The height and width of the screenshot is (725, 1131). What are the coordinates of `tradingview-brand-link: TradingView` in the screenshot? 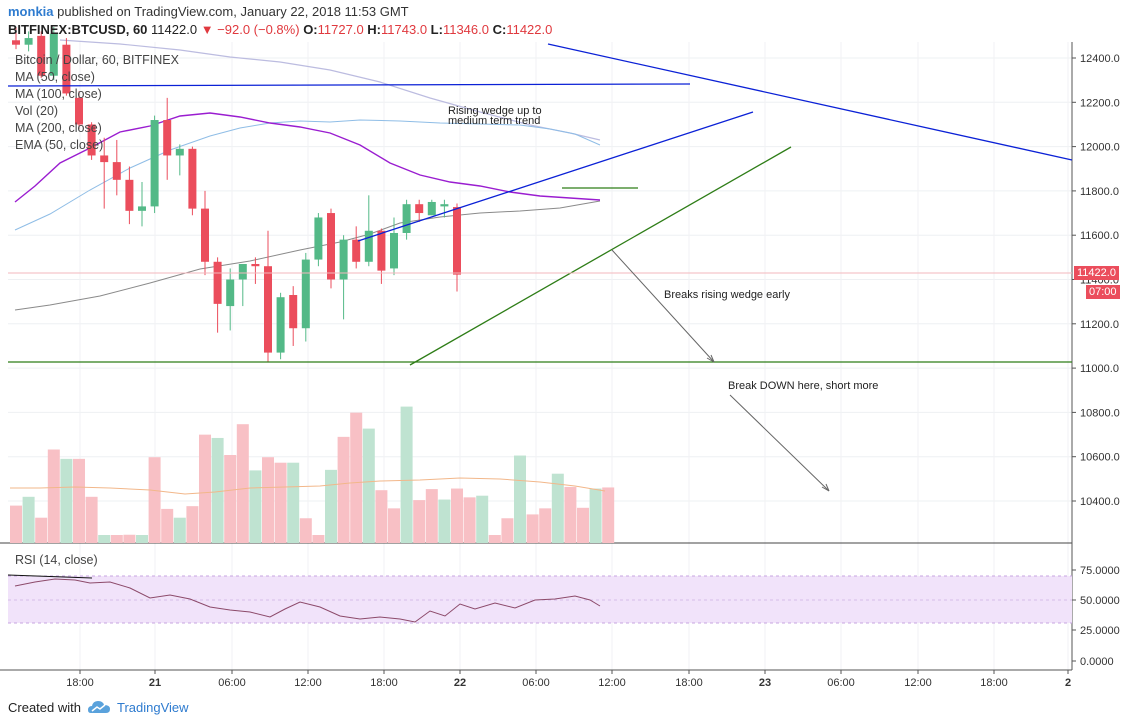 It's located at (153, 707).